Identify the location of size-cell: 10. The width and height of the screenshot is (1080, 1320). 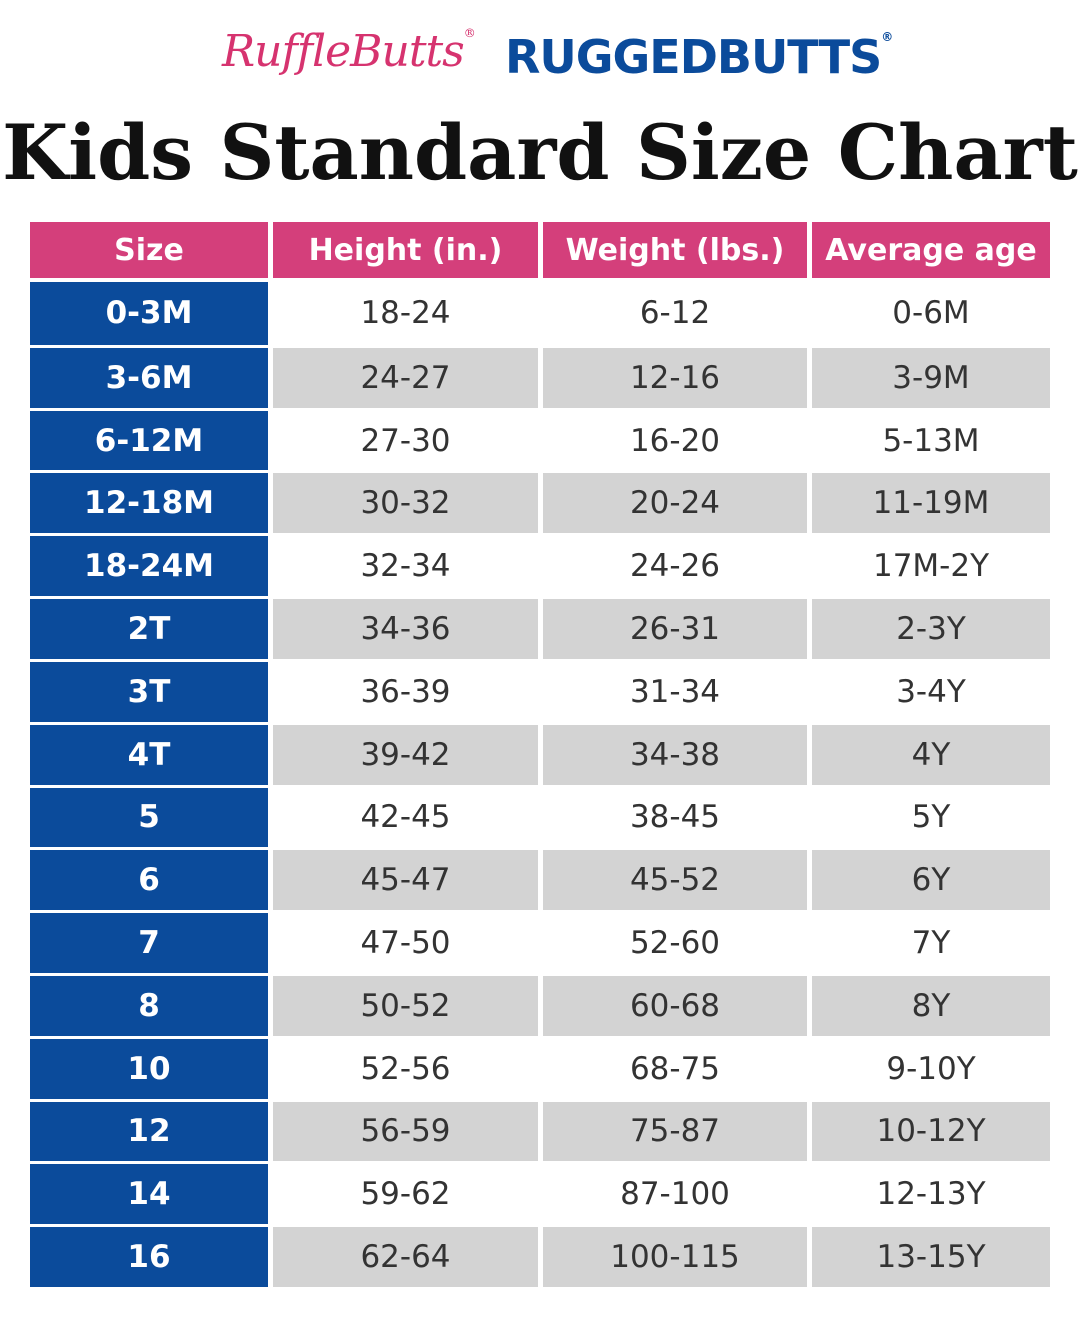
(149, 1068).